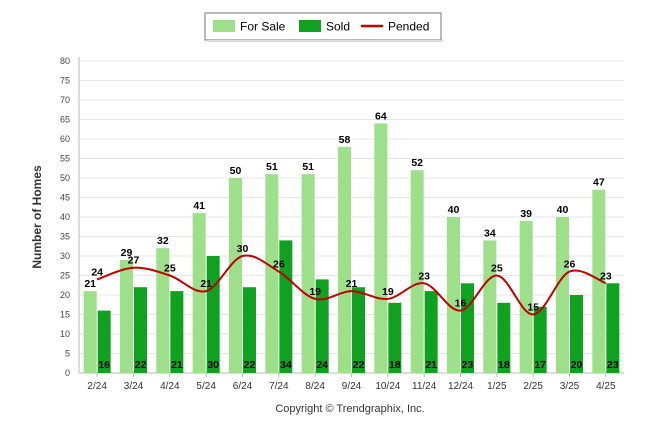  I want to click on legend-swatch-sold, so click(310, 26).